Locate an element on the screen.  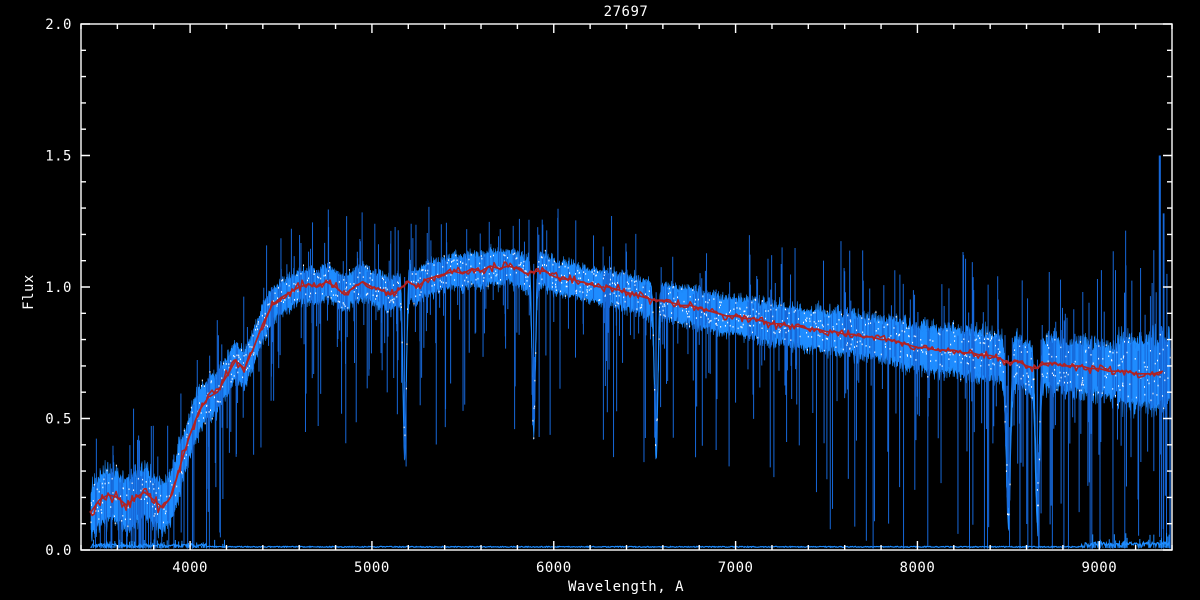
y-tick-label: 1.0 is located at coordinates (58, 288).